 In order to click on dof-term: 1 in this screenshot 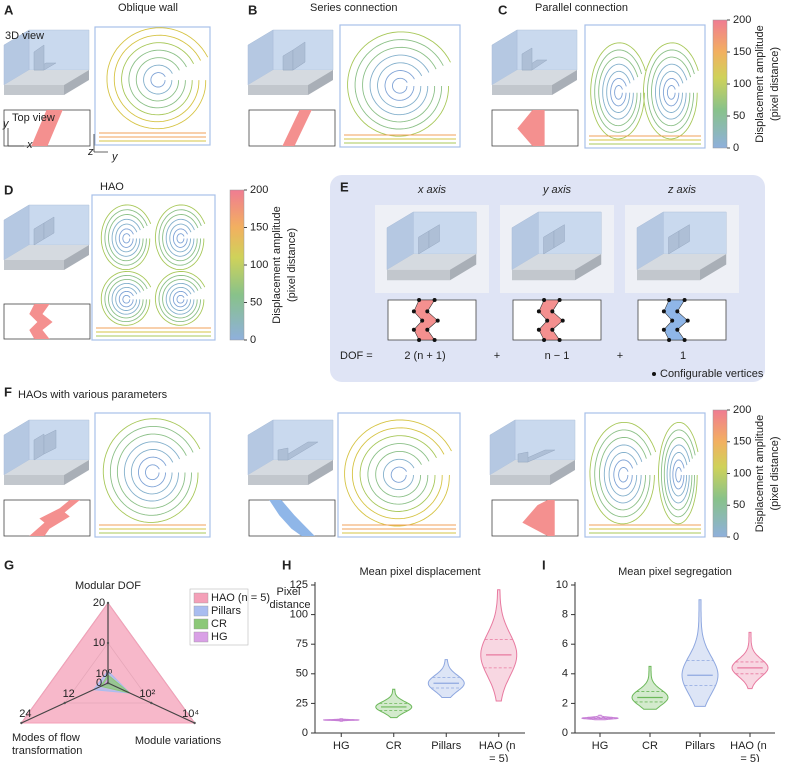, I will do `click(683, 356)`.